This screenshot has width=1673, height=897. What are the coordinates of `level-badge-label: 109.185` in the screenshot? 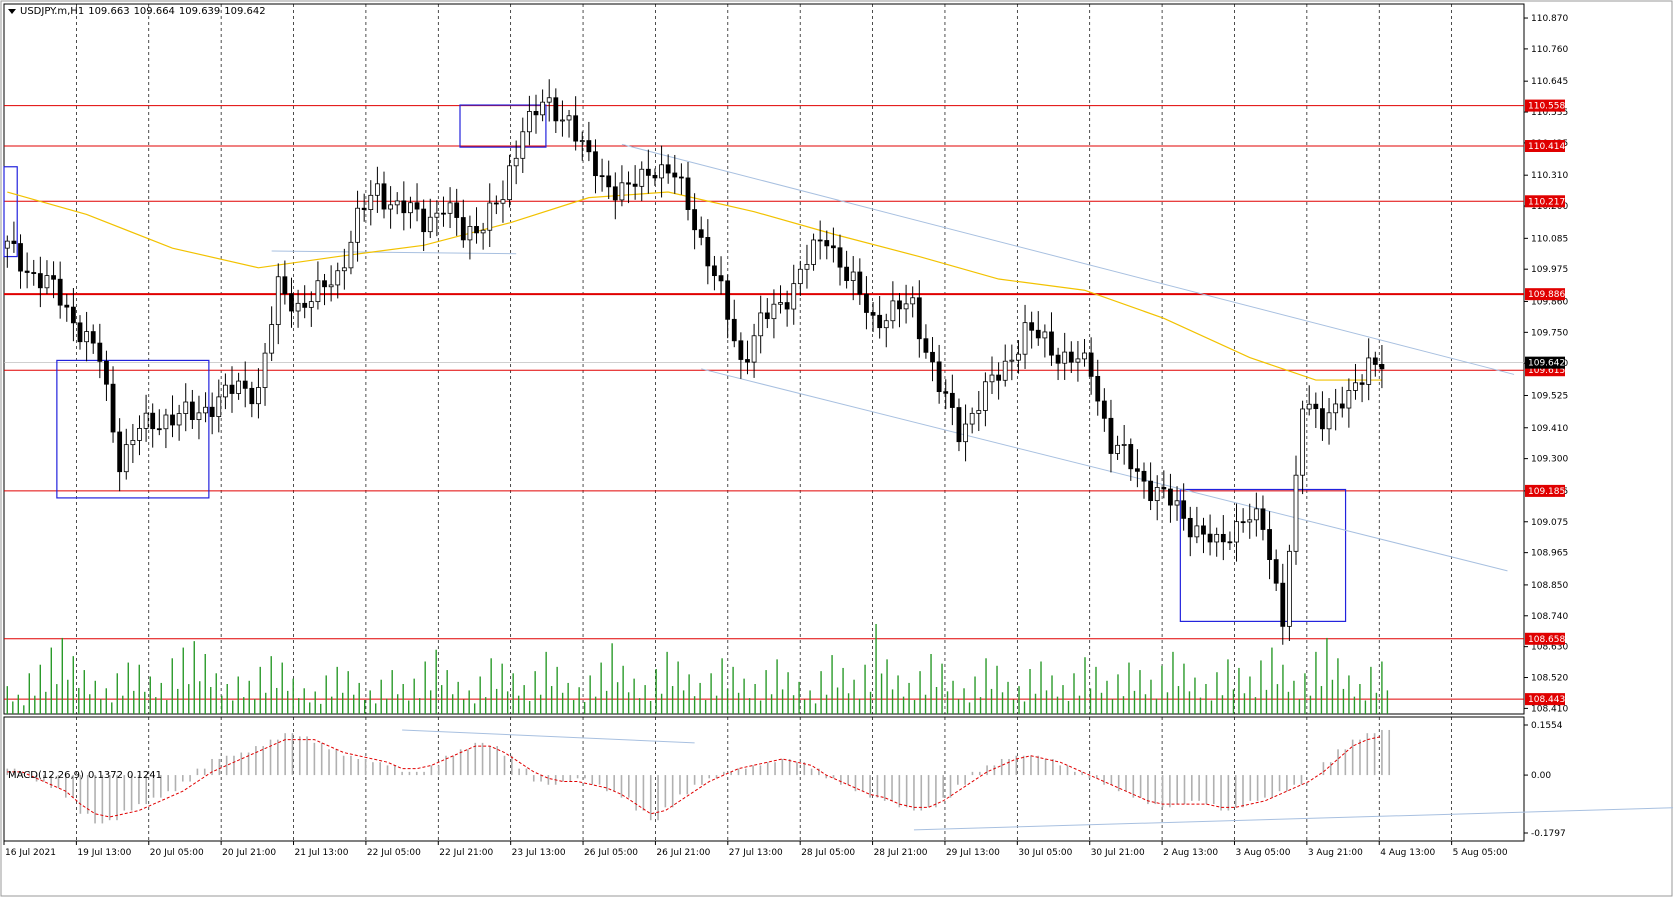 It's located at (1546, 492).